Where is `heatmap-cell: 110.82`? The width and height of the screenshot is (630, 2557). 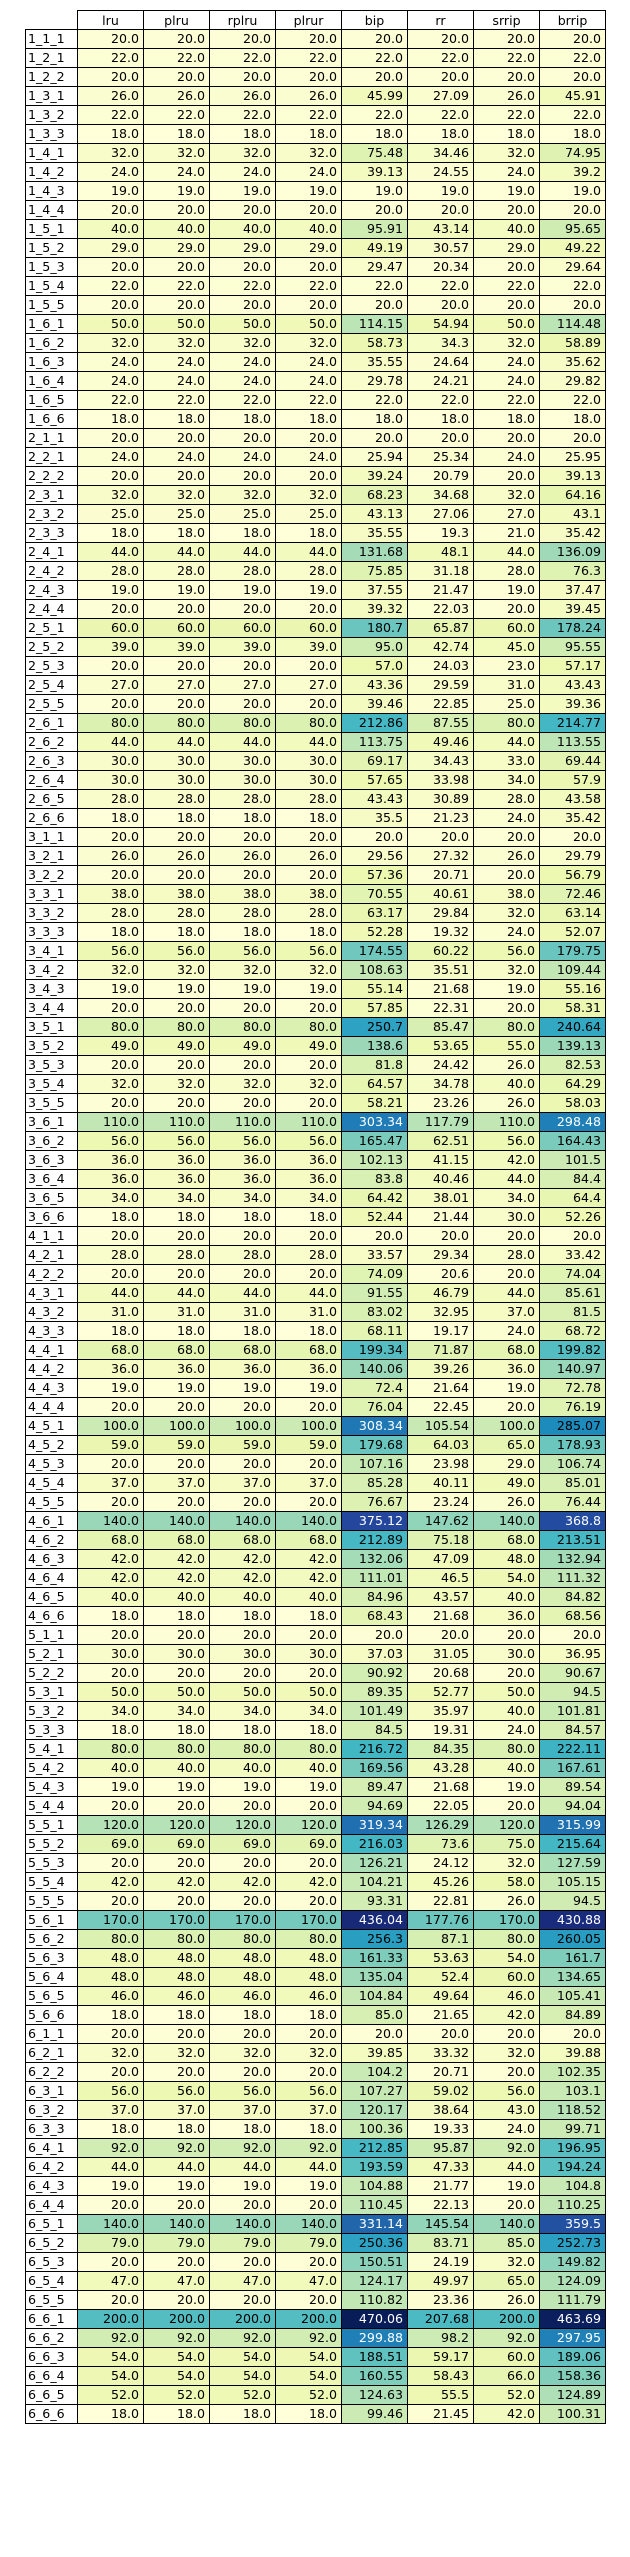 heatmap-cell: 110.82 is located at coordinates (374, 2300).